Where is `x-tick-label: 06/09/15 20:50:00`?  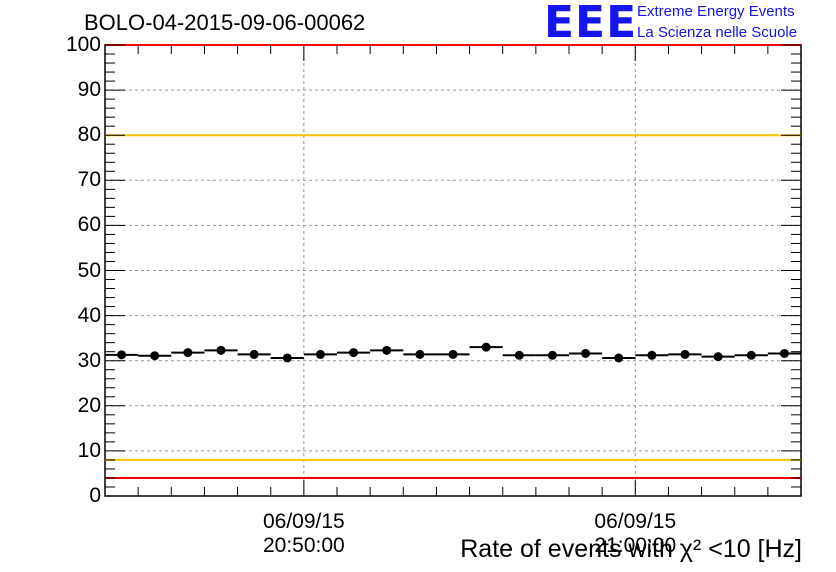
x-tick-label: 06/09/15 20:50:00 is located at coordinates (304, 534).